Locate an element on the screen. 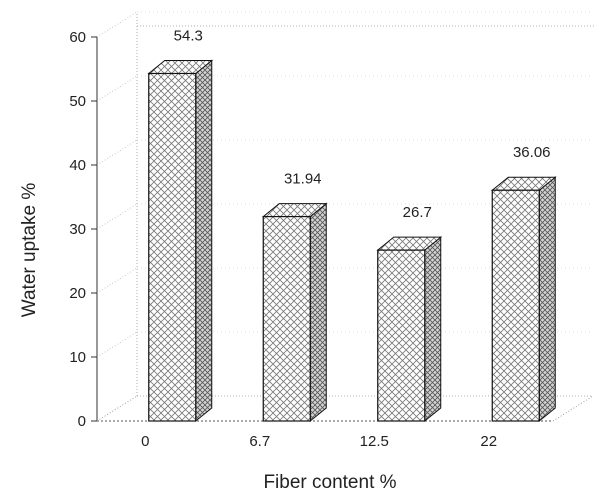 Image resolution: width=597 pixels, height=494 pixels. y-tick-label: 20 is located at coordinates (77, 293).